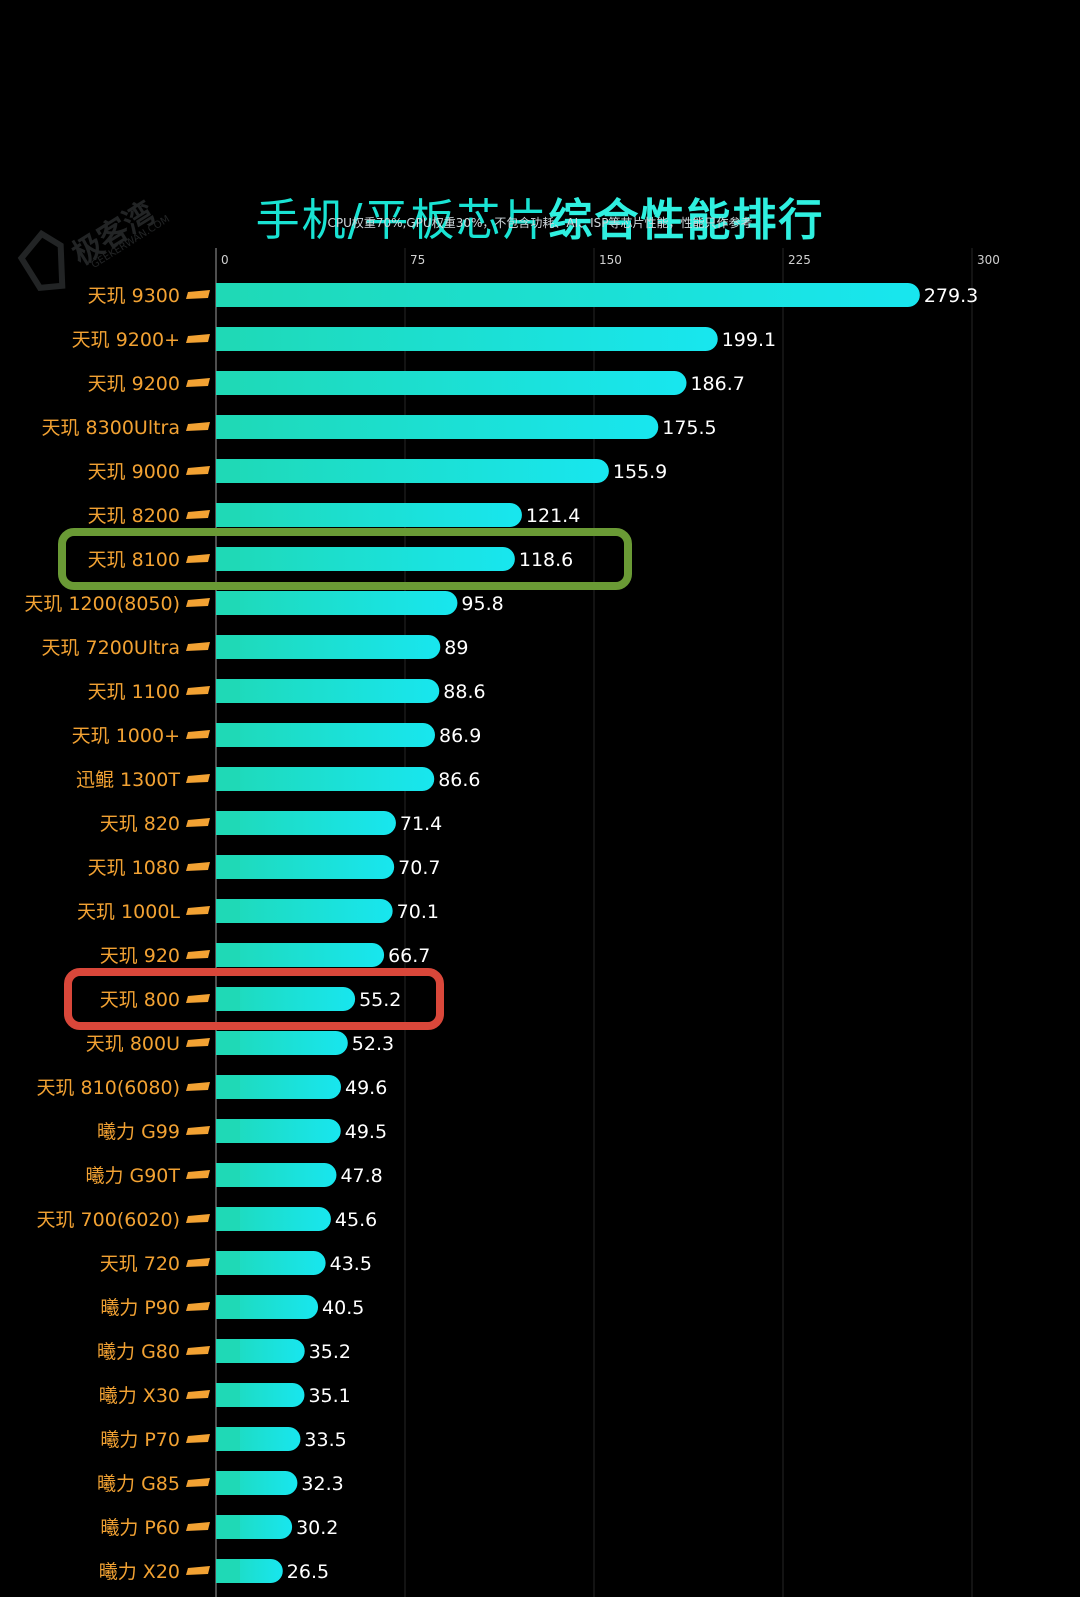 The image size is (1080, 1597). Describe the element at coordinates (139, 1572) in the screenshot. I see `category-label: 曦力 X20` at that location.